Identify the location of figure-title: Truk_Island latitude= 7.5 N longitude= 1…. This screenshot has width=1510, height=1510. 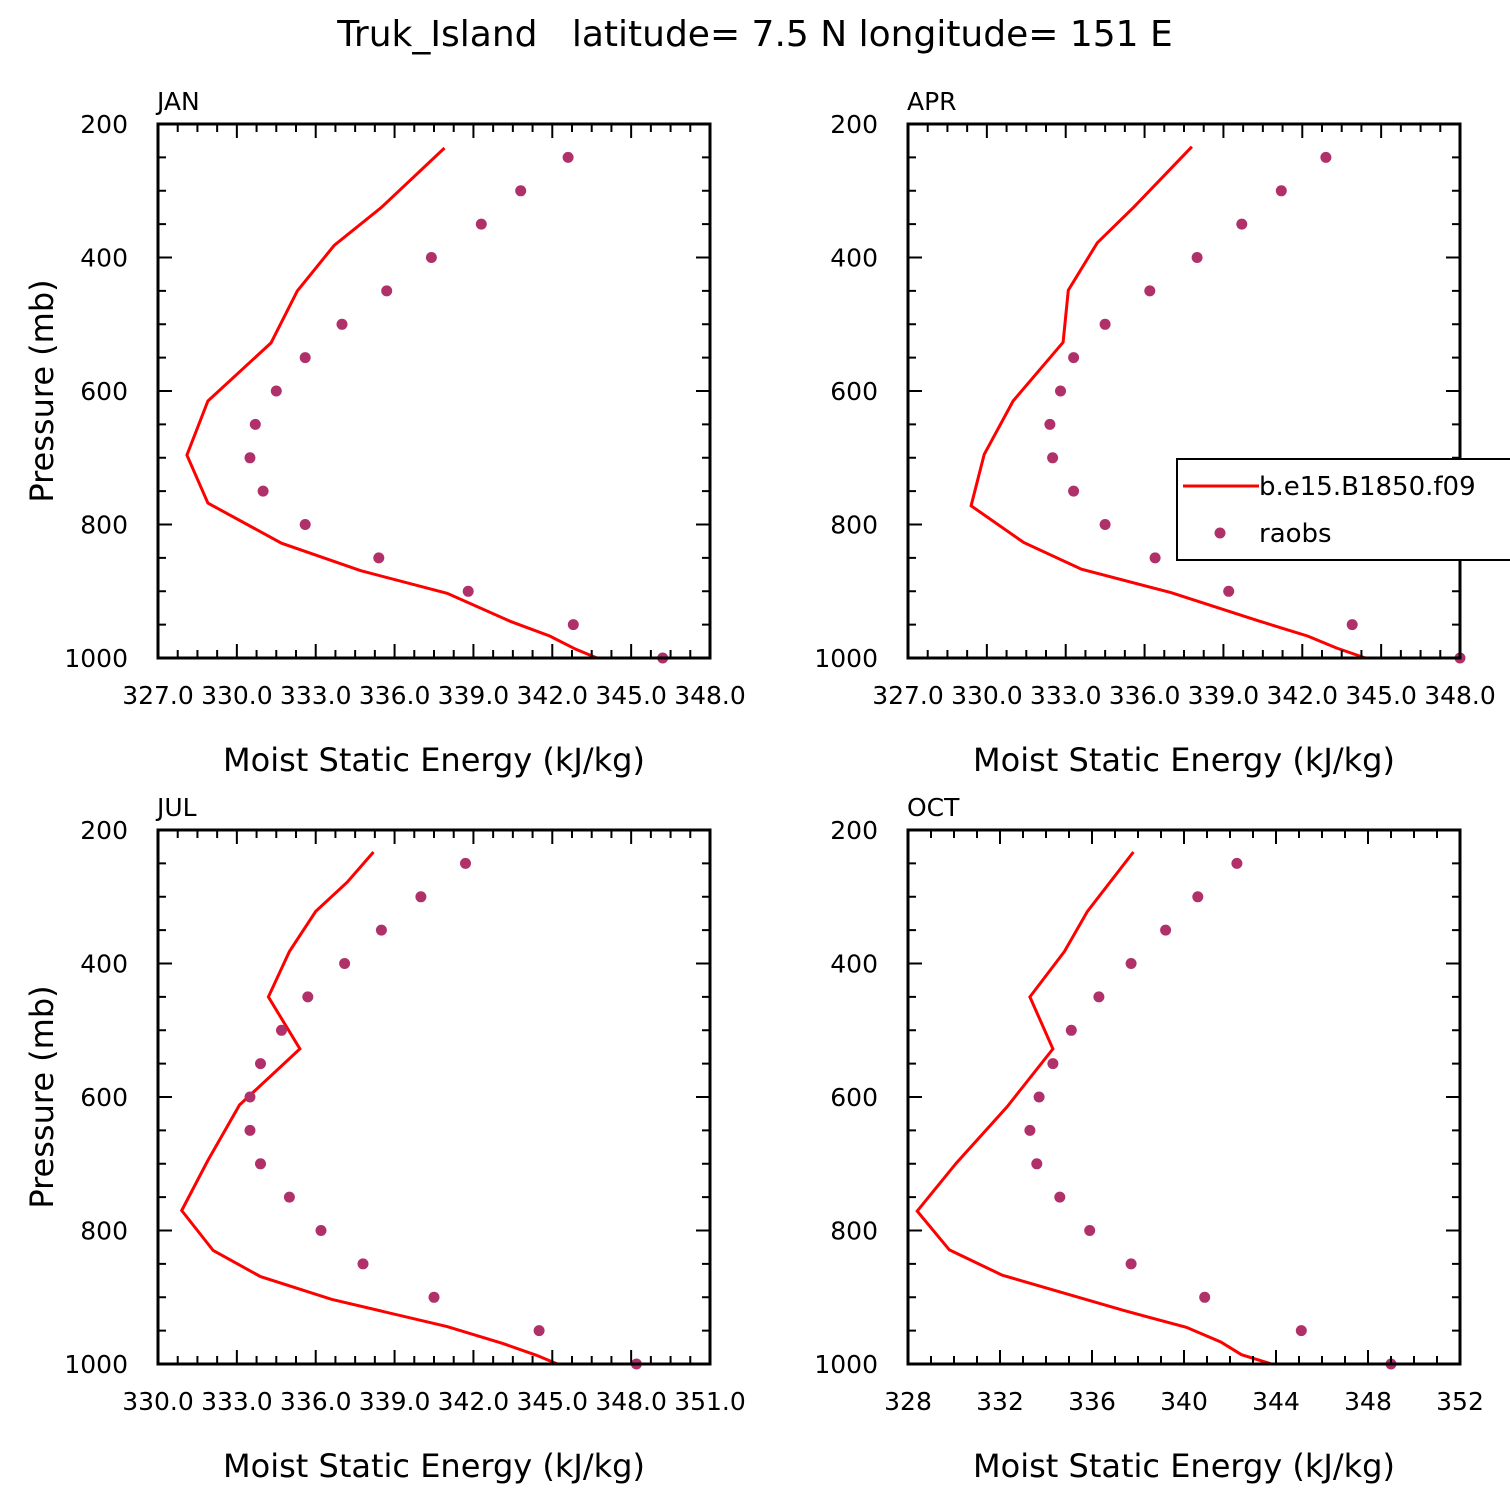
(754, 34).